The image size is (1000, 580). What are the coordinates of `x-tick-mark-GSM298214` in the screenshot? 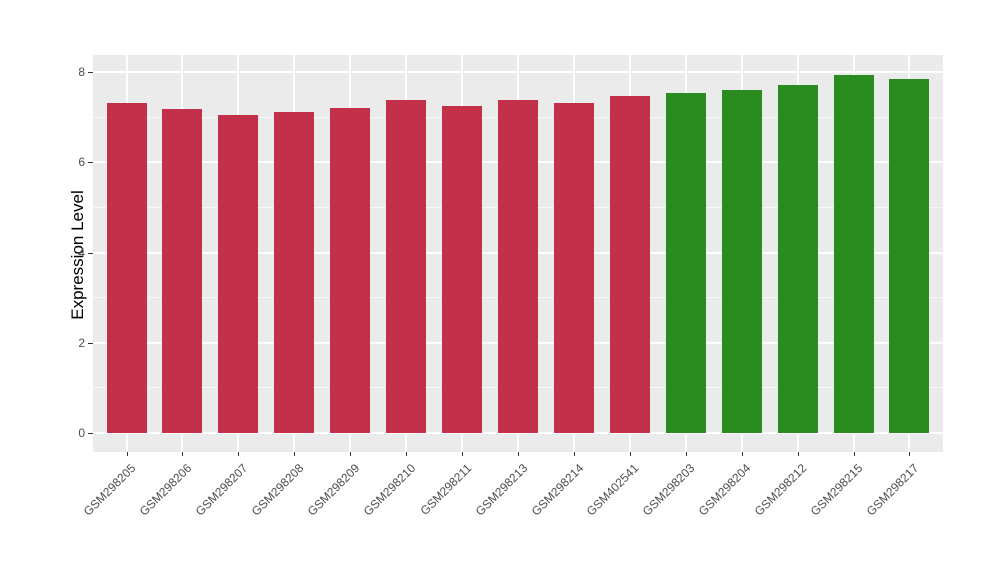 It's located at (574, 454).